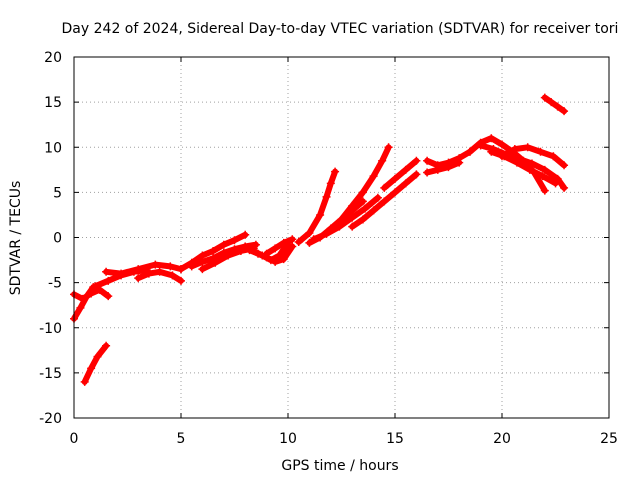  Describe the element at coordinates (502, 439) in the screenshot. I see `x-tick-label: 20` at that location.